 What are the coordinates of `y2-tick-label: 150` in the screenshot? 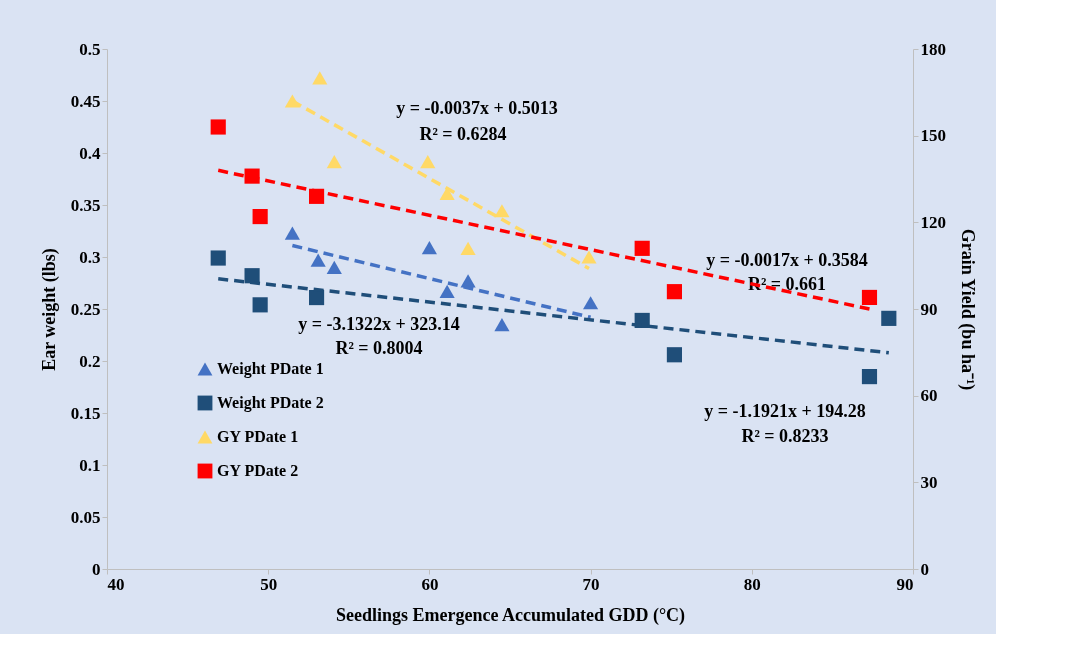 It's located at (933, 136).